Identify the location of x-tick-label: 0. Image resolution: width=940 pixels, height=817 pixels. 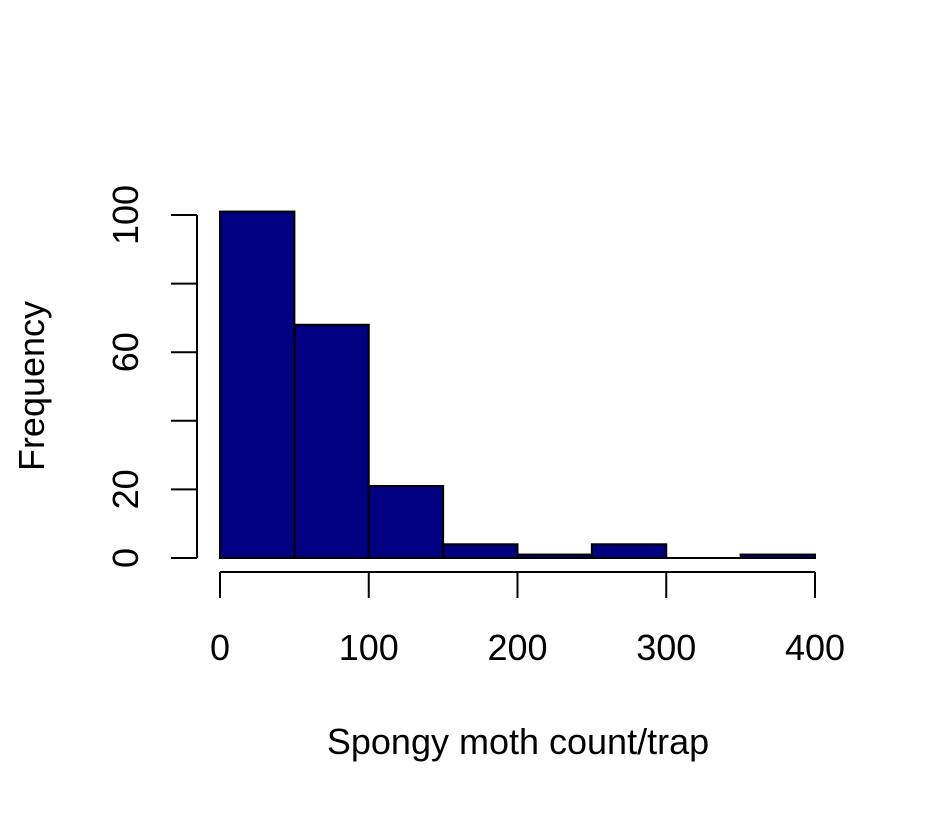
(220, 647).